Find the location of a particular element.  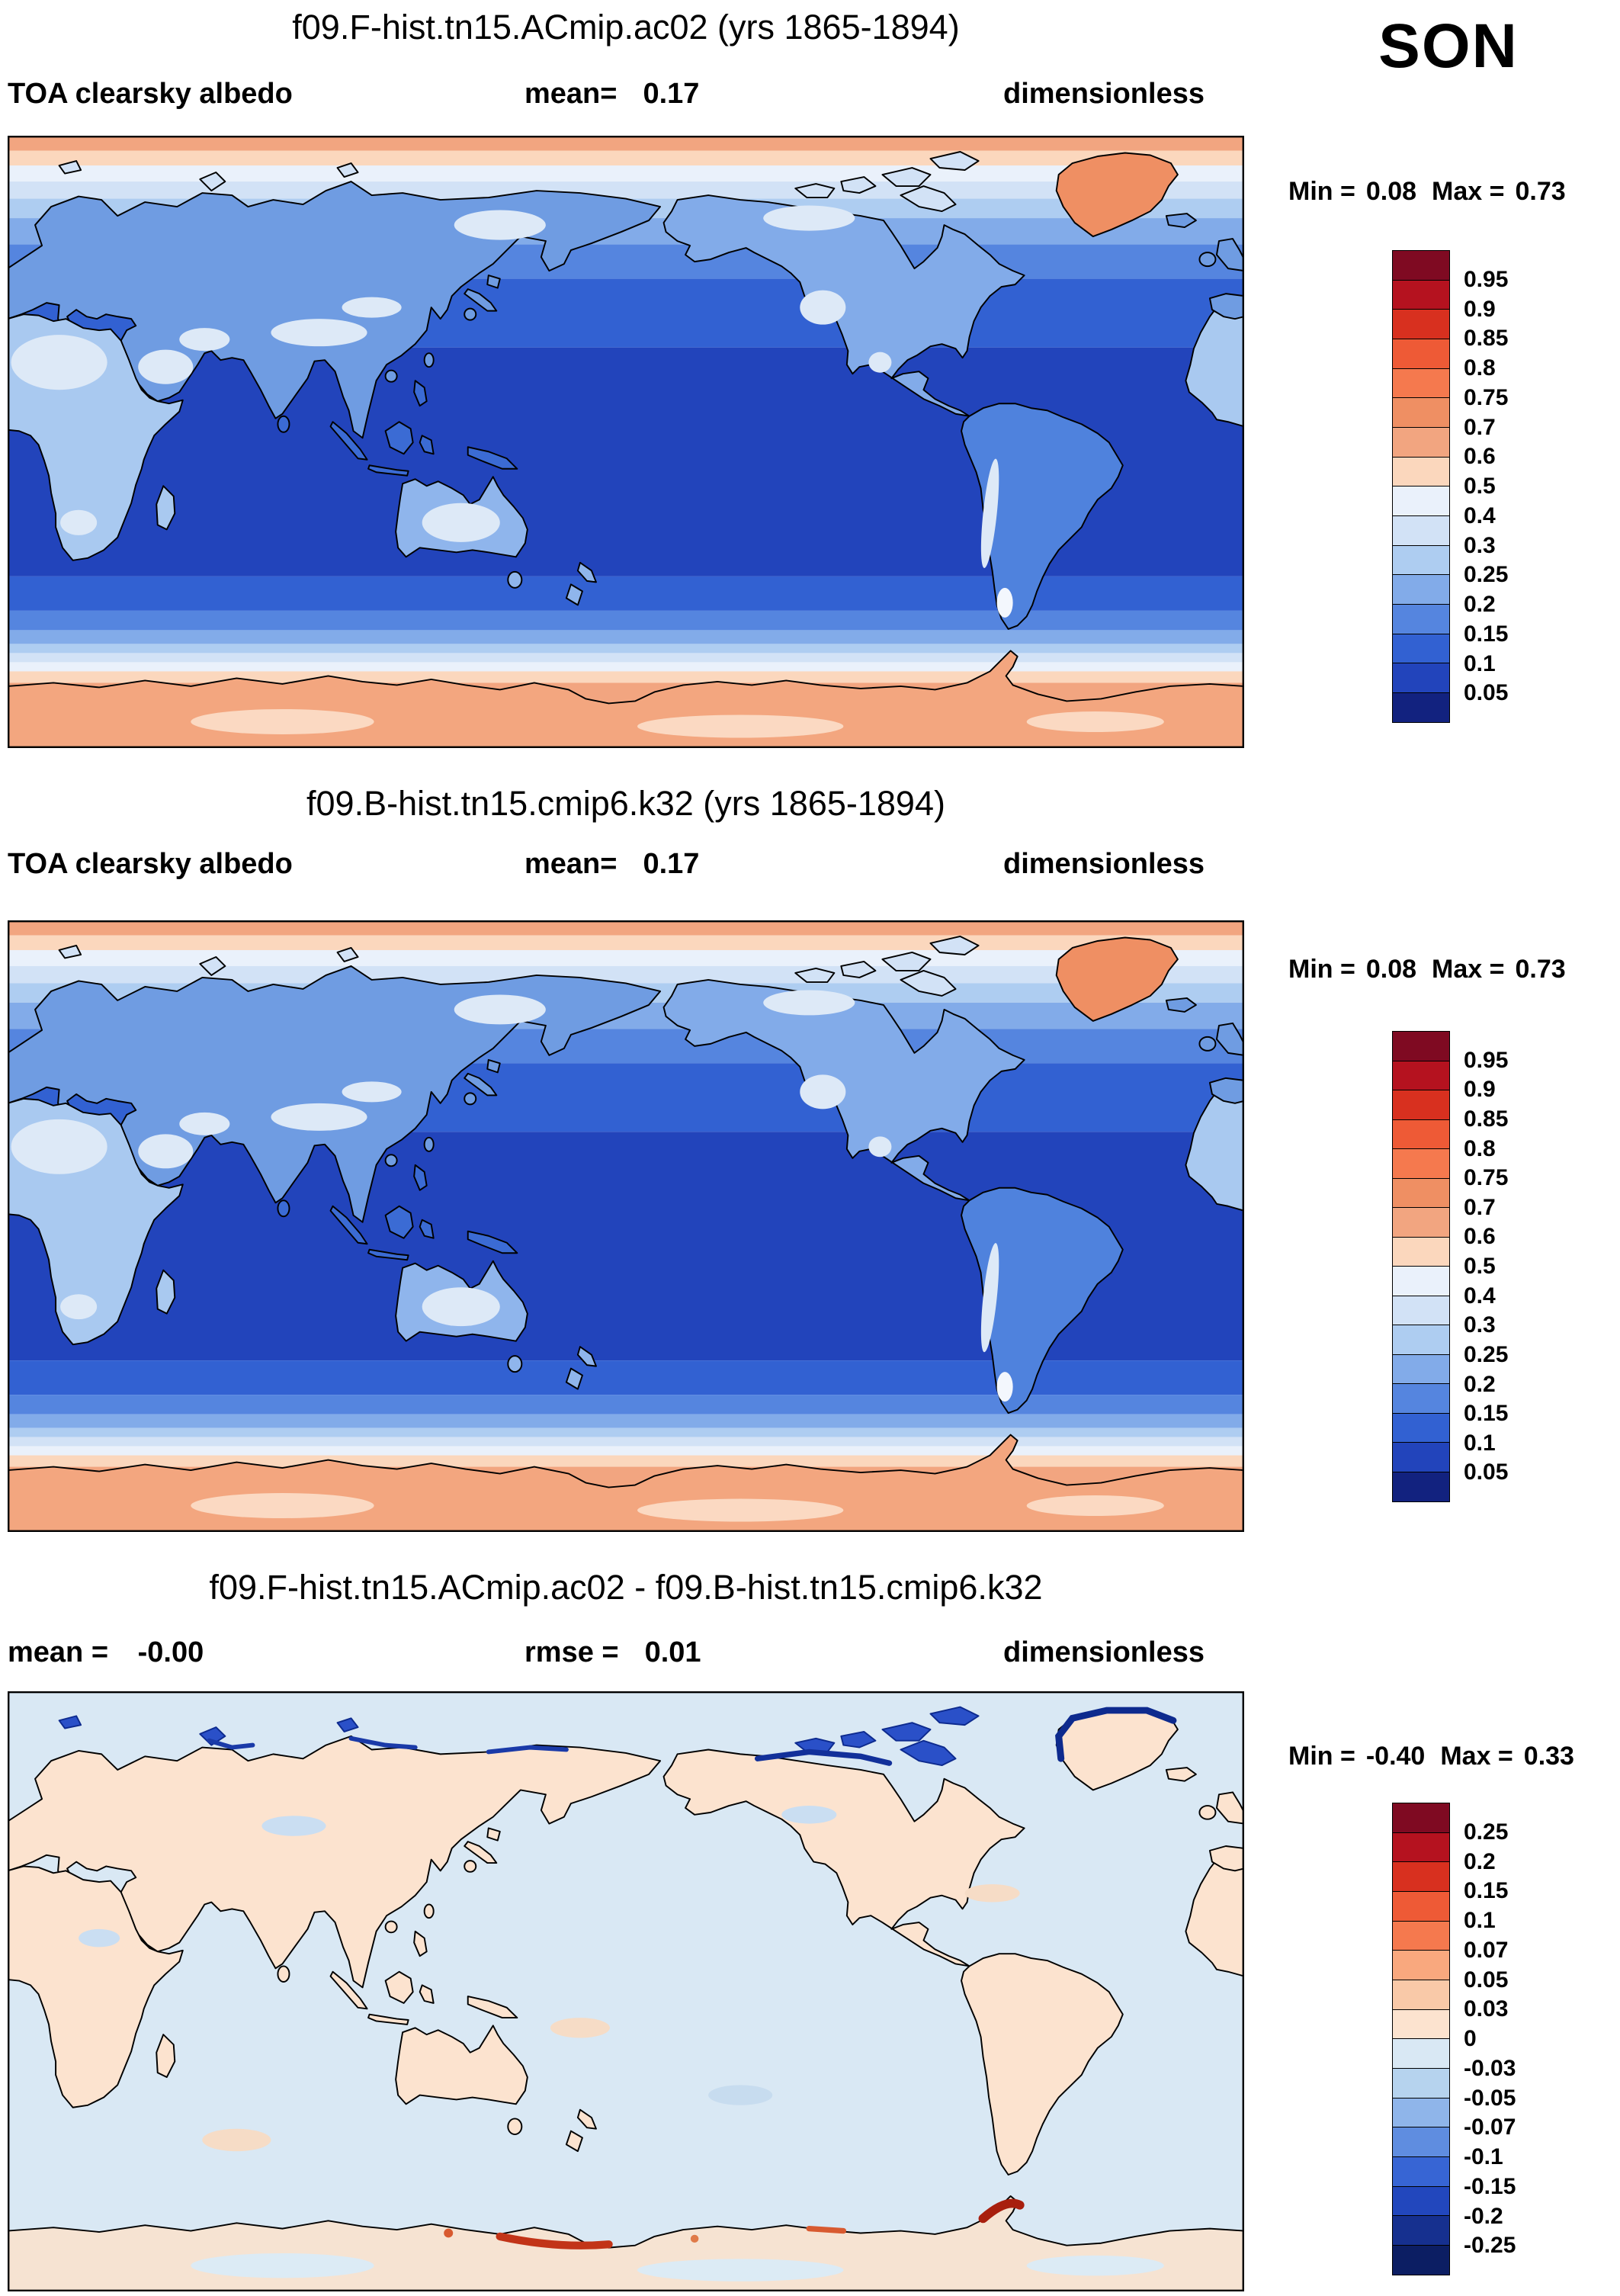

colorbar-tick-label: 0.7 is located at coordinates (1480, 427).